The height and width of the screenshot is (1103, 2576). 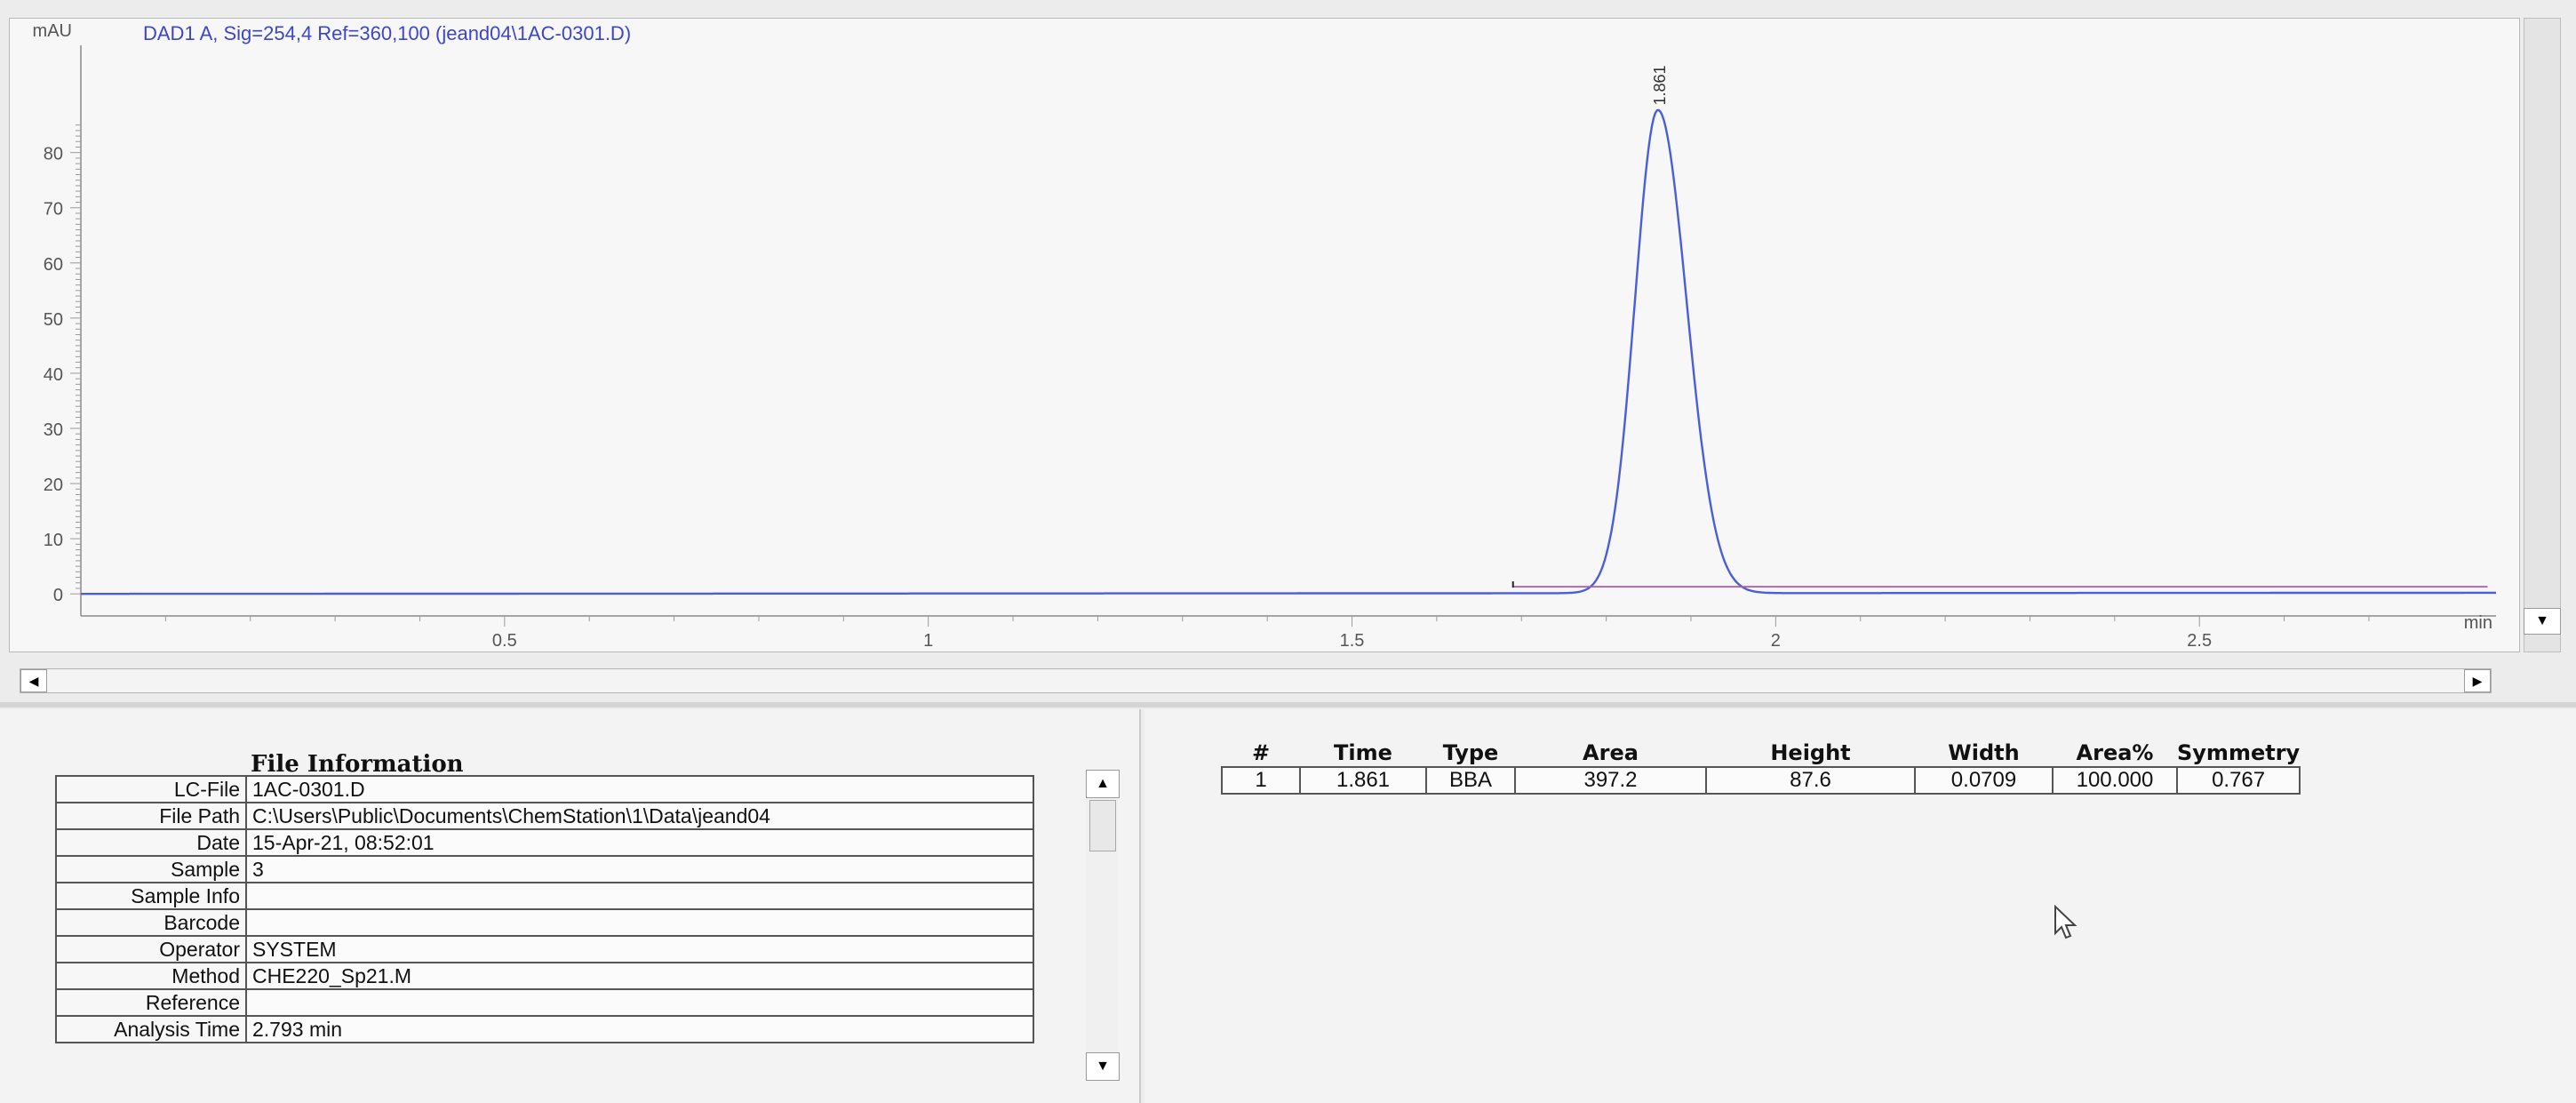 I want to click on y-tick-label: 0, so click(x=58, y=595).